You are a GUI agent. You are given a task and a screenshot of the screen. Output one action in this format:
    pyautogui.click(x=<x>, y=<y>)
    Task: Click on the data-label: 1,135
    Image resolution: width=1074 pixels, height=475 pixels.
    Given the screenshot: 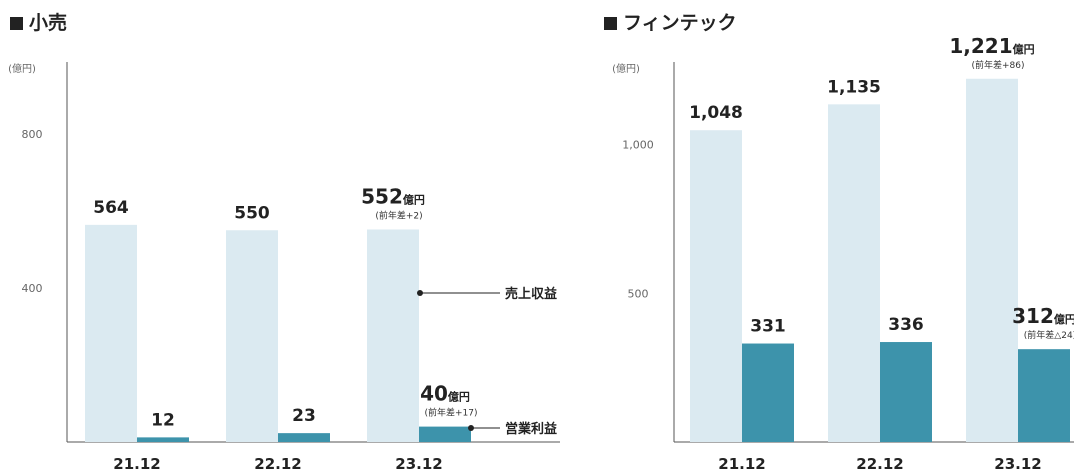 What is the action you would take?
    pyautogui.click(x=854, y=87)
    